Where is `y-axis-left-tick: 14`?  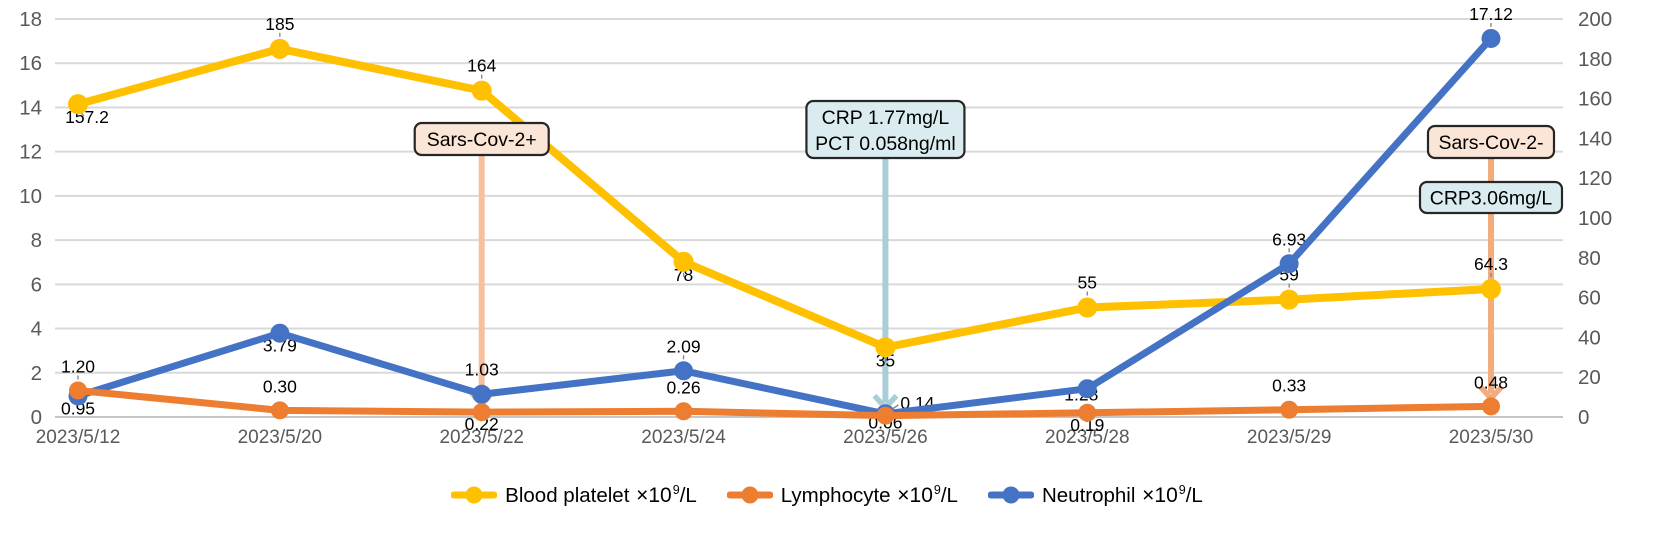 y-axis-left-tick: 14 is located at coordinates (30, 107).